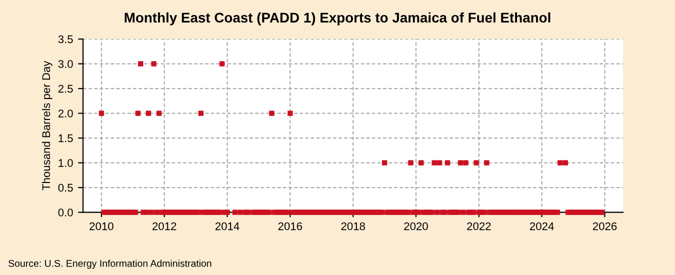 Image resolution: width=675 pixels, height=275 pixels. What do you see at coordinates (227, 226) in the screenshot?
I see `x-tick-label: 2014` at bounding box center [227, 226].